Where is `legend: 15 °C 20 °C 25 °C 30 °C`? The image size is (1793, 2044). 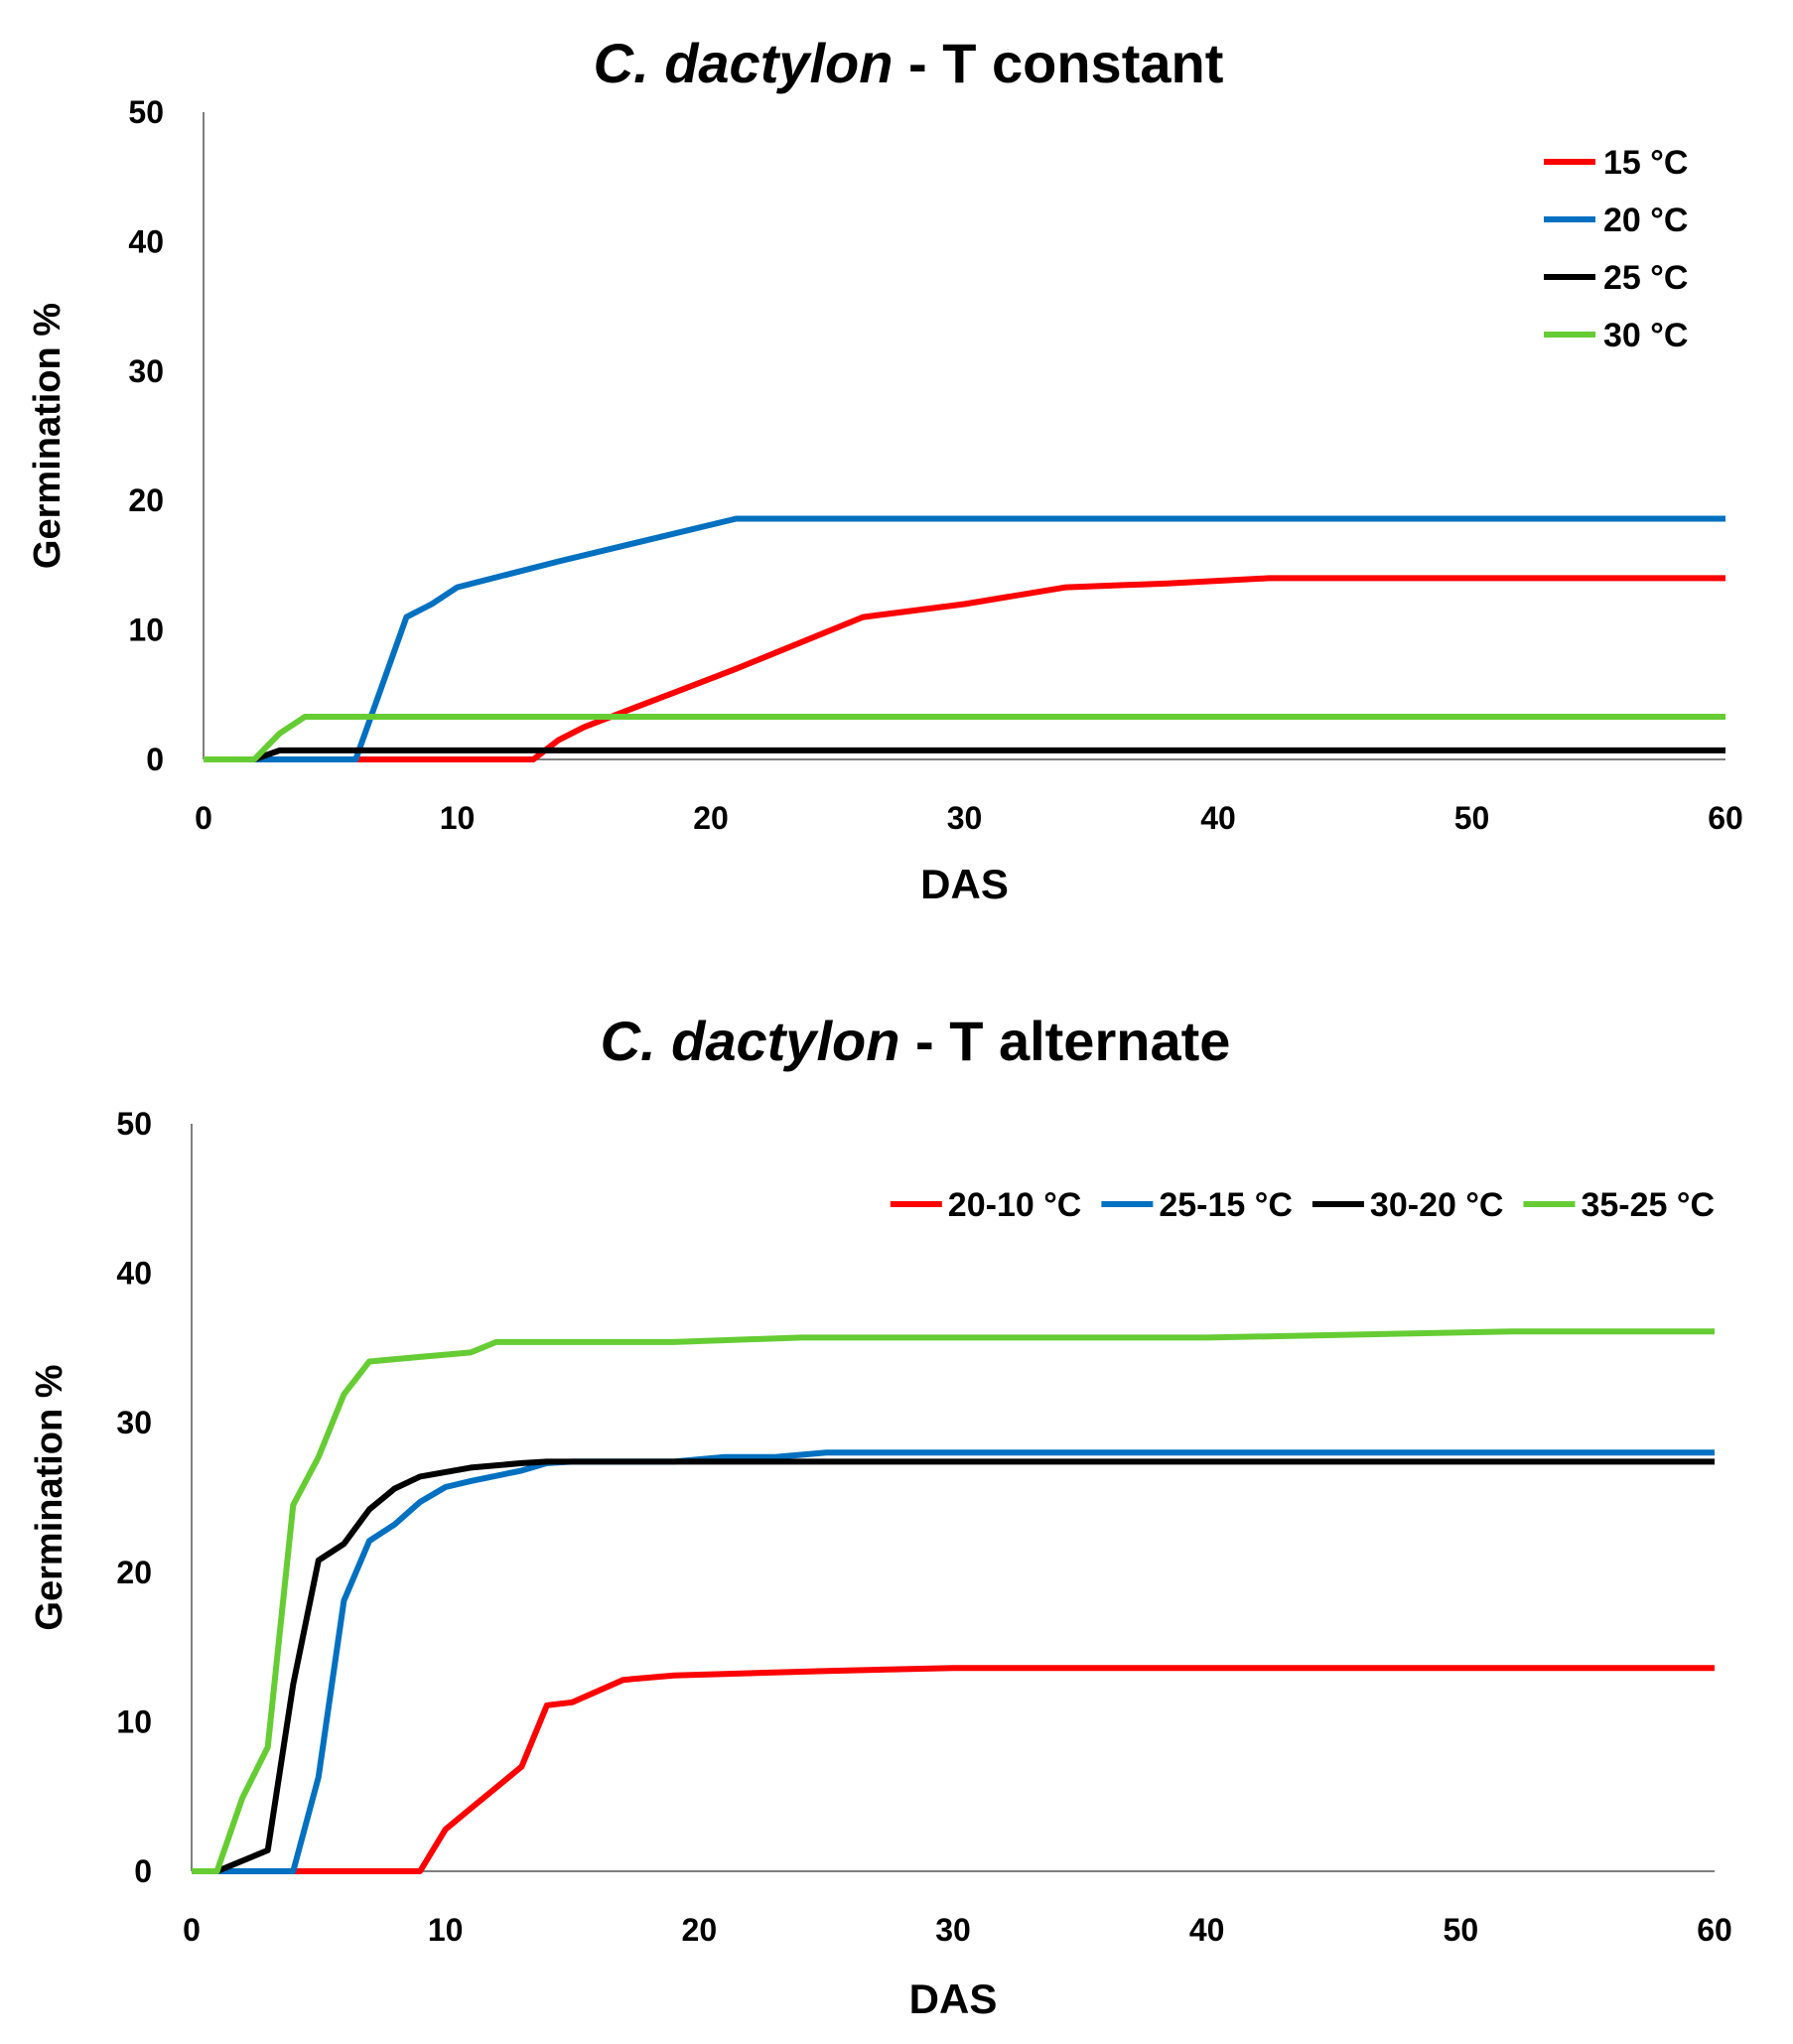
legend: 15 °C 20 °C 25 °C 30 °C is located at coordinates (1616, 249).